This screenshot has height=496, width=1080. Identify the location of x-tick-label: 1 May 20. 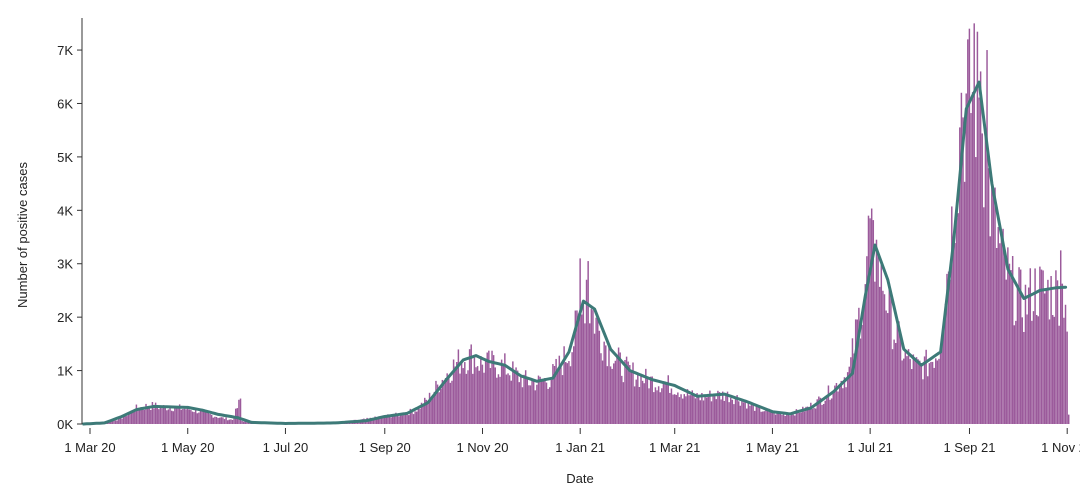
(187, 447).